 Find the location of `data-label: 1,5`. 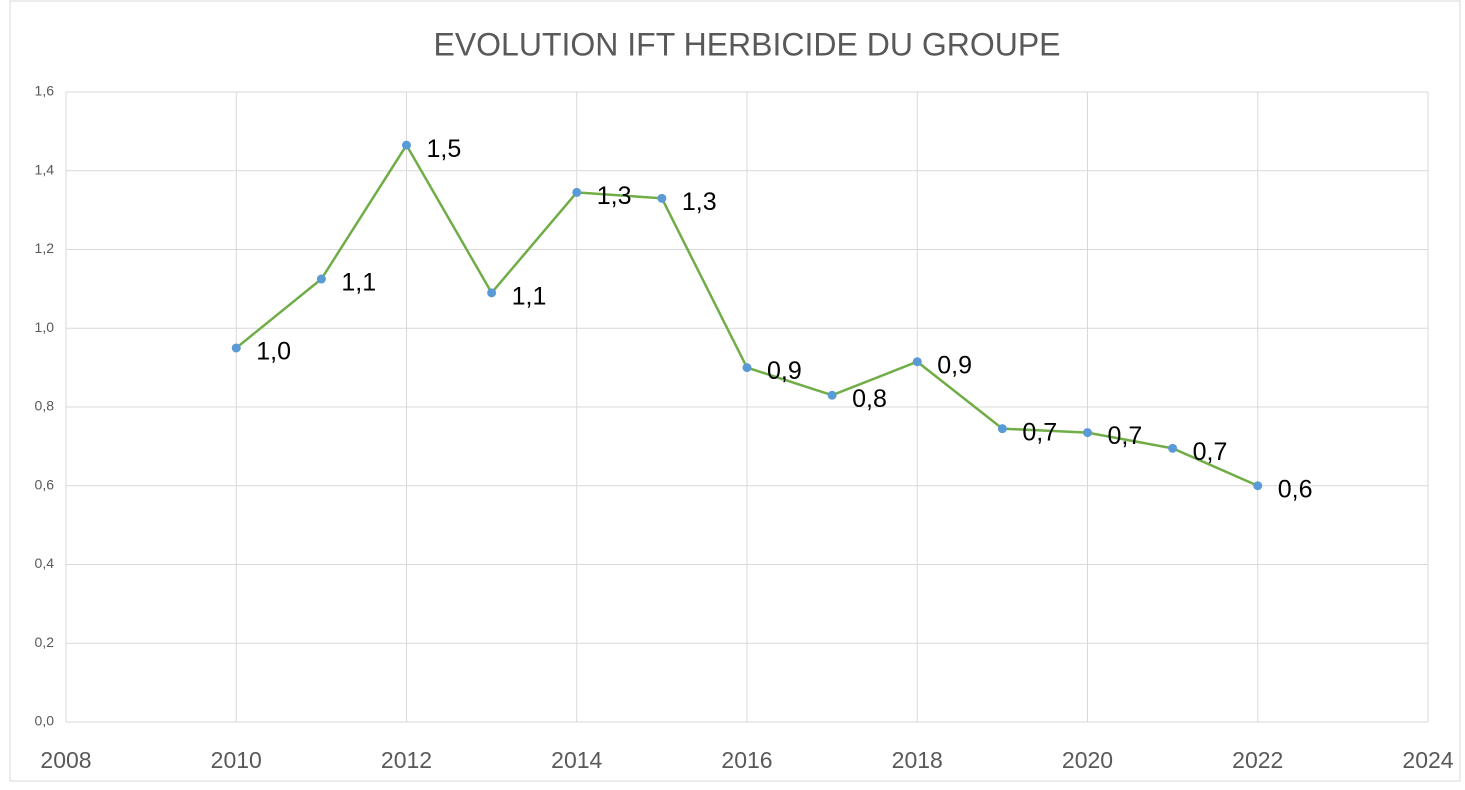

data-label: 1,5 is located at coordinates (444, 149).